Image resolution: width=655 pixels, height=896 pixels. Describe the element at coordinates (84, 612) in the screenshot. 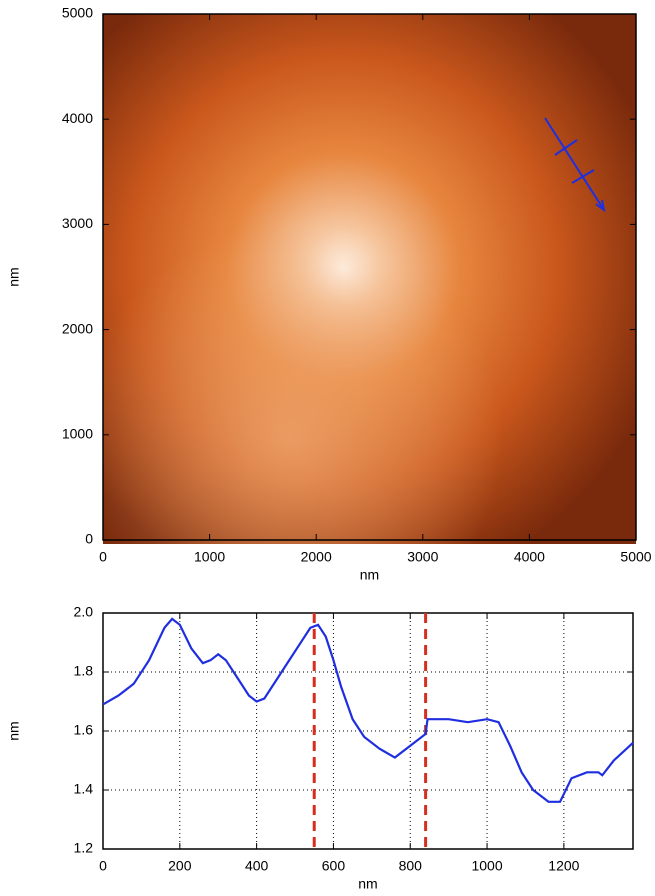

I see `y-tick-label: 2.0` at that location.